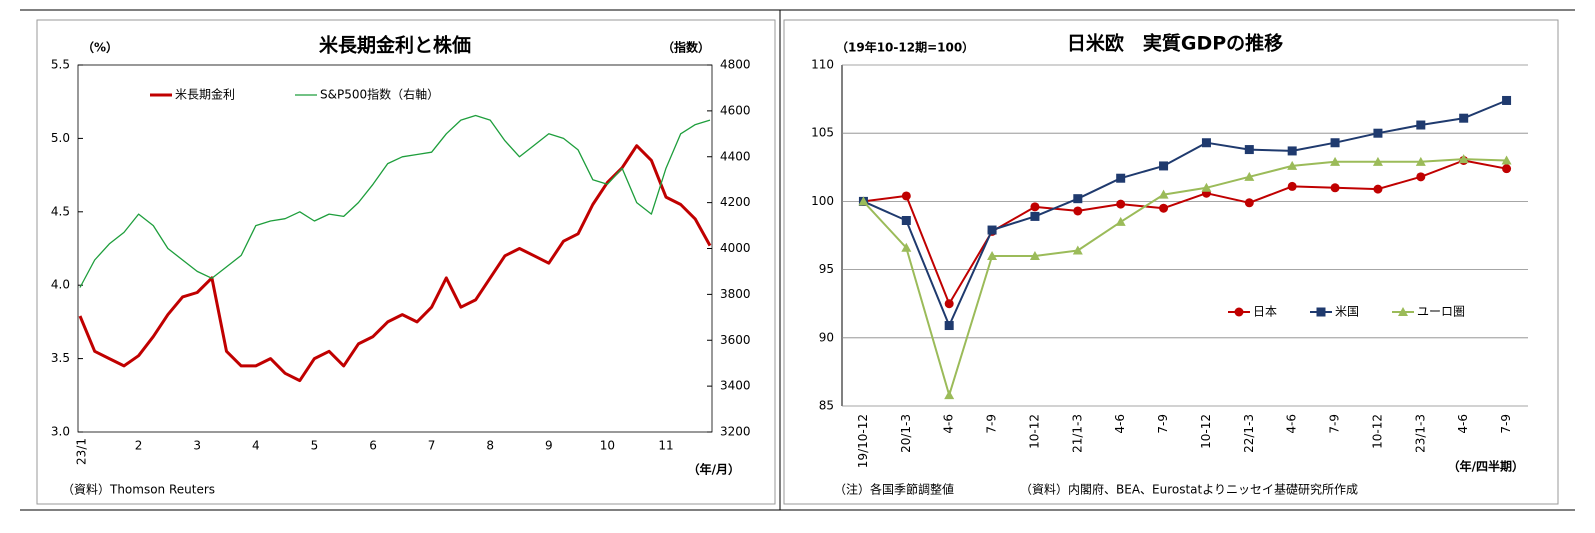 The width and height of the screenshot is (1595, 533). Describe the element at coordinates (1420, 433) in the screenshot. I see `x-tick-label: 23/1-3` at that location.